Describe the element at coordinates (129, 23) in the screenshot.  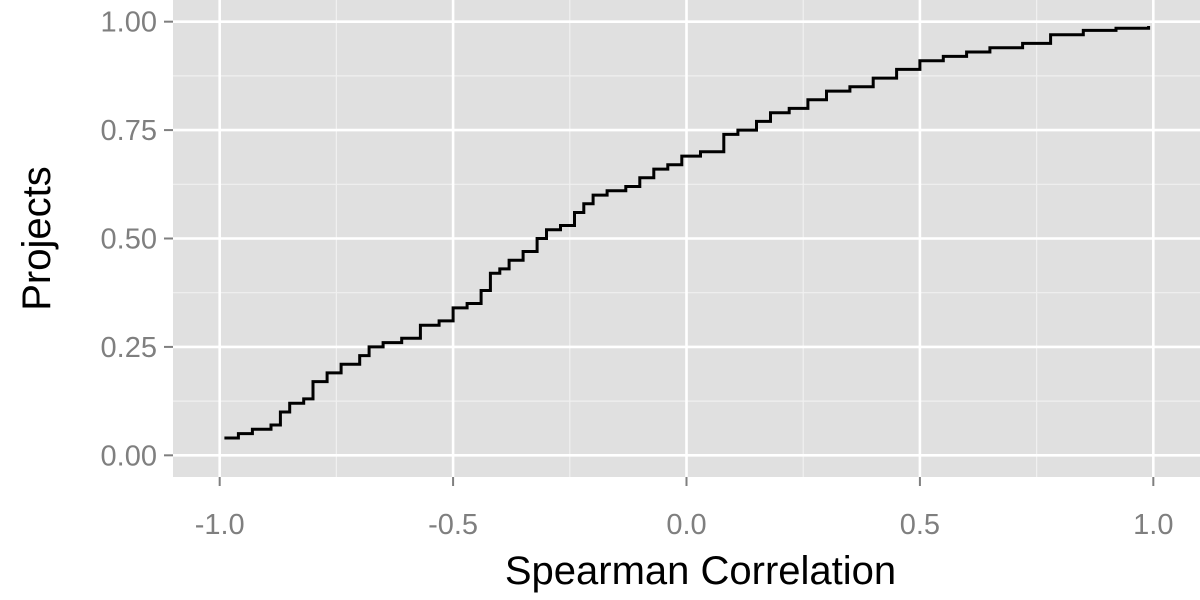
I see `y-tick-label: 1.00` at that location.